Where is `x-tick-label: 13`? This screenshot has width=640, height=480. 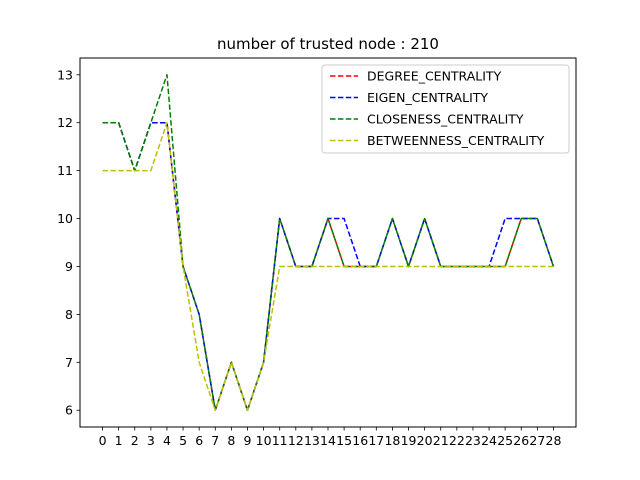
x-tick-label: 13 is located at coordinates (312, 440).